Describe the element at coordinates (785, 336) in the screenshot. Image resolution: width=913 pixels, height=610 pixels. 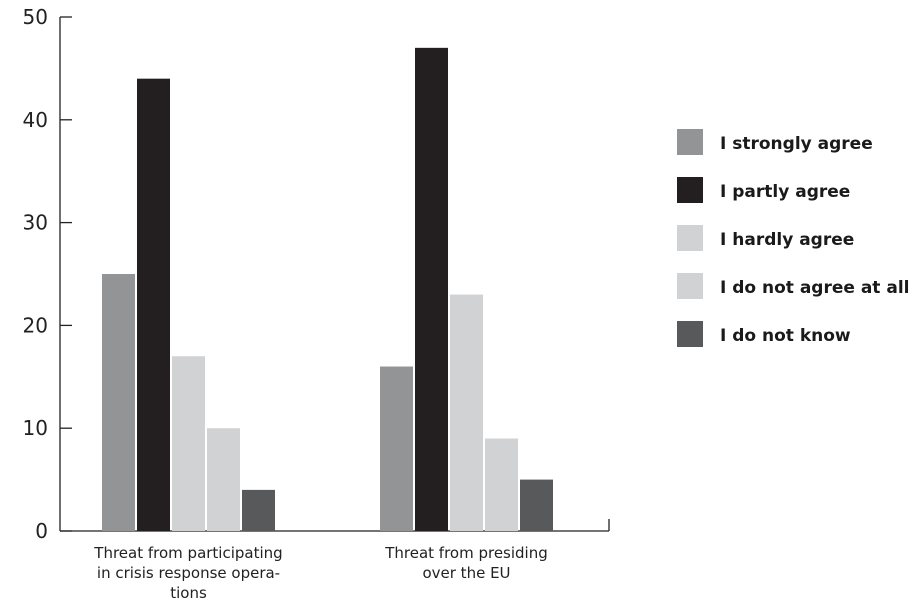
I see `legend-label: I do not know` at that location.